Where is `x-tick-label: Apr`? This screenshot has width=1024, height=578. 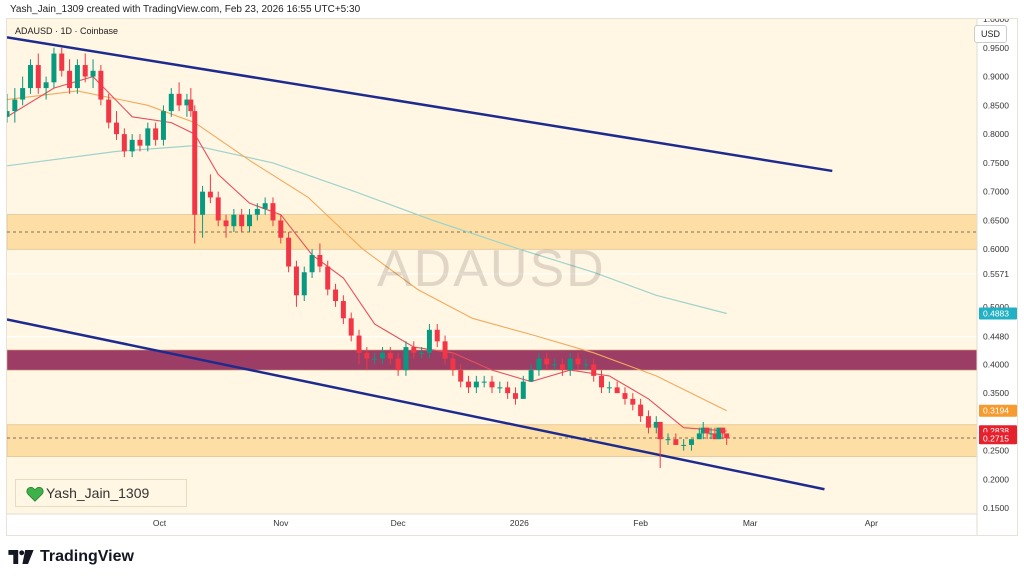 x-tick-label: Apr is located at coordinates (871, 523).